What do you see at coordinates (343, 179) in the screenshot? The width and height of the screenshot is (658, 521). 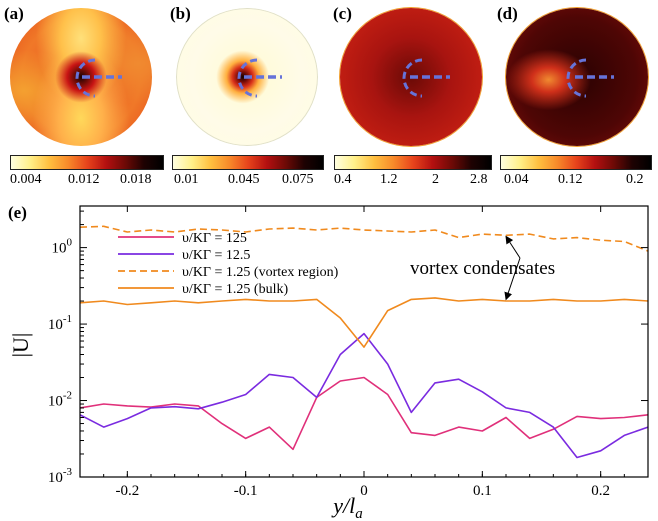 I see `colorbar-tick: 0.4` at bounding box center [343, 179].